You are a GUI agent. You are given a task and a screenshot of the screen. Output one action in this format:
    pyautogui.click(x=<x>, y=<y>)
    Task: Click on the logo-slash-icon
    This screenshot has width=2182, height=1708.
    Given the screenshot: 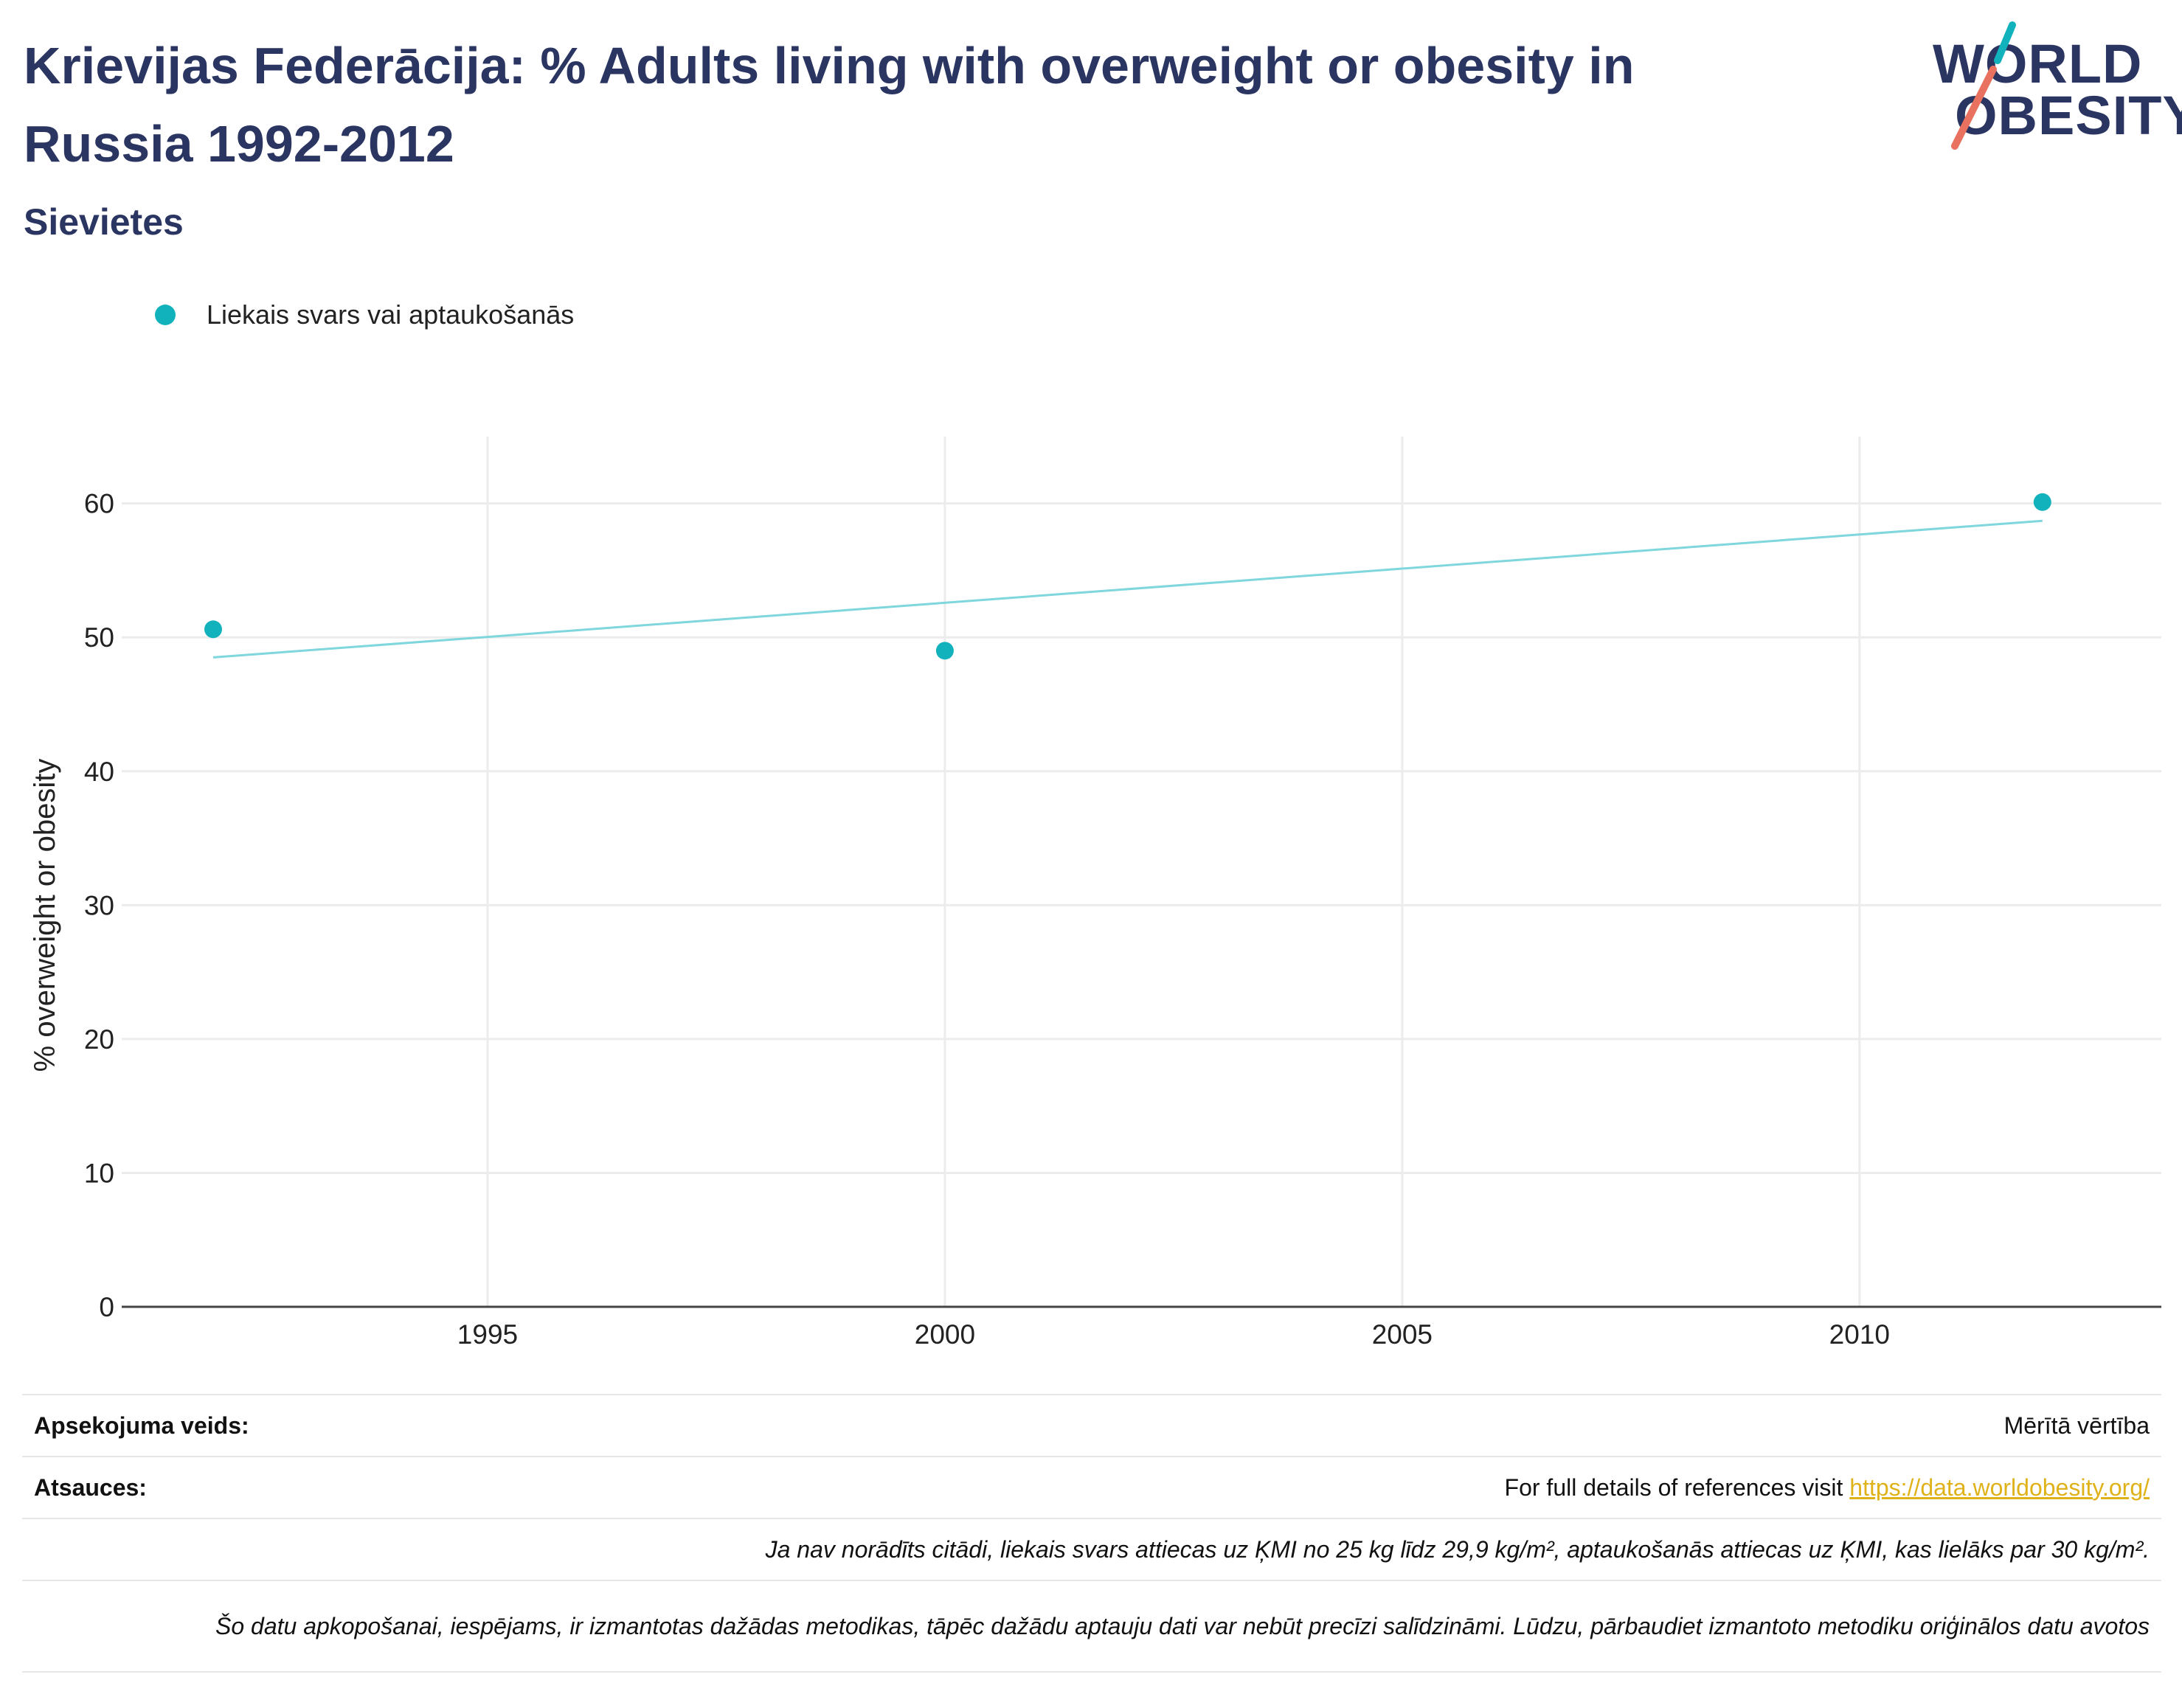 What is the action you would take?
    pyautogui.click(x=1983, y=85)
    